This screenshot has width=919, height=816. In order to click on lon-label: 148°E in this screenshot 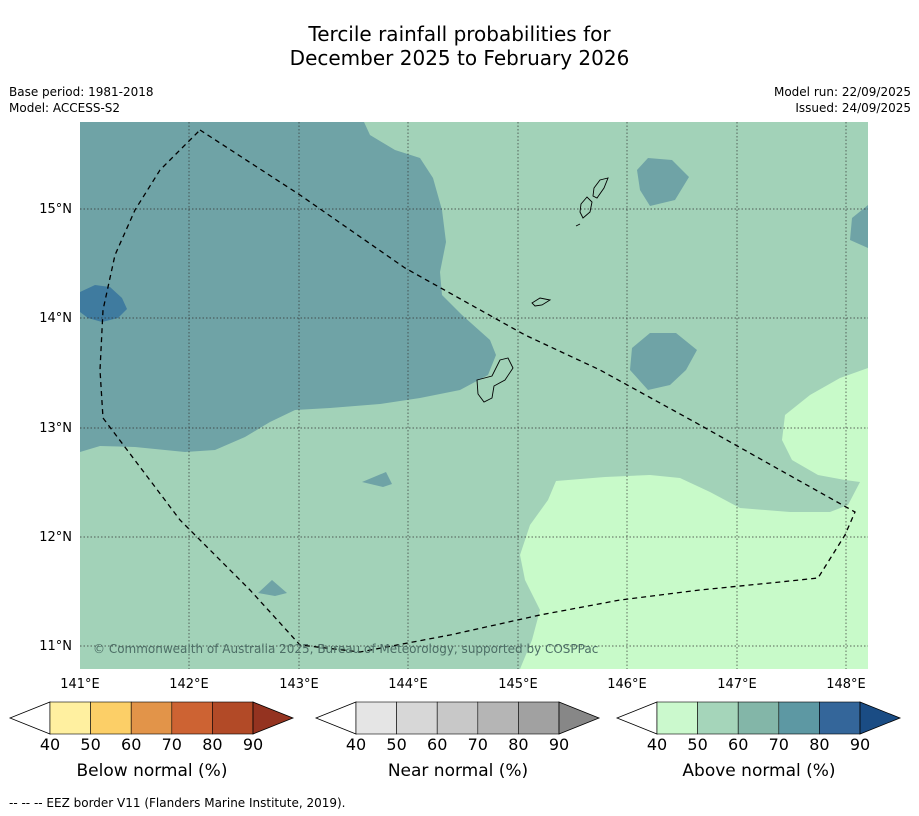, I will do `click(846, 684)`.